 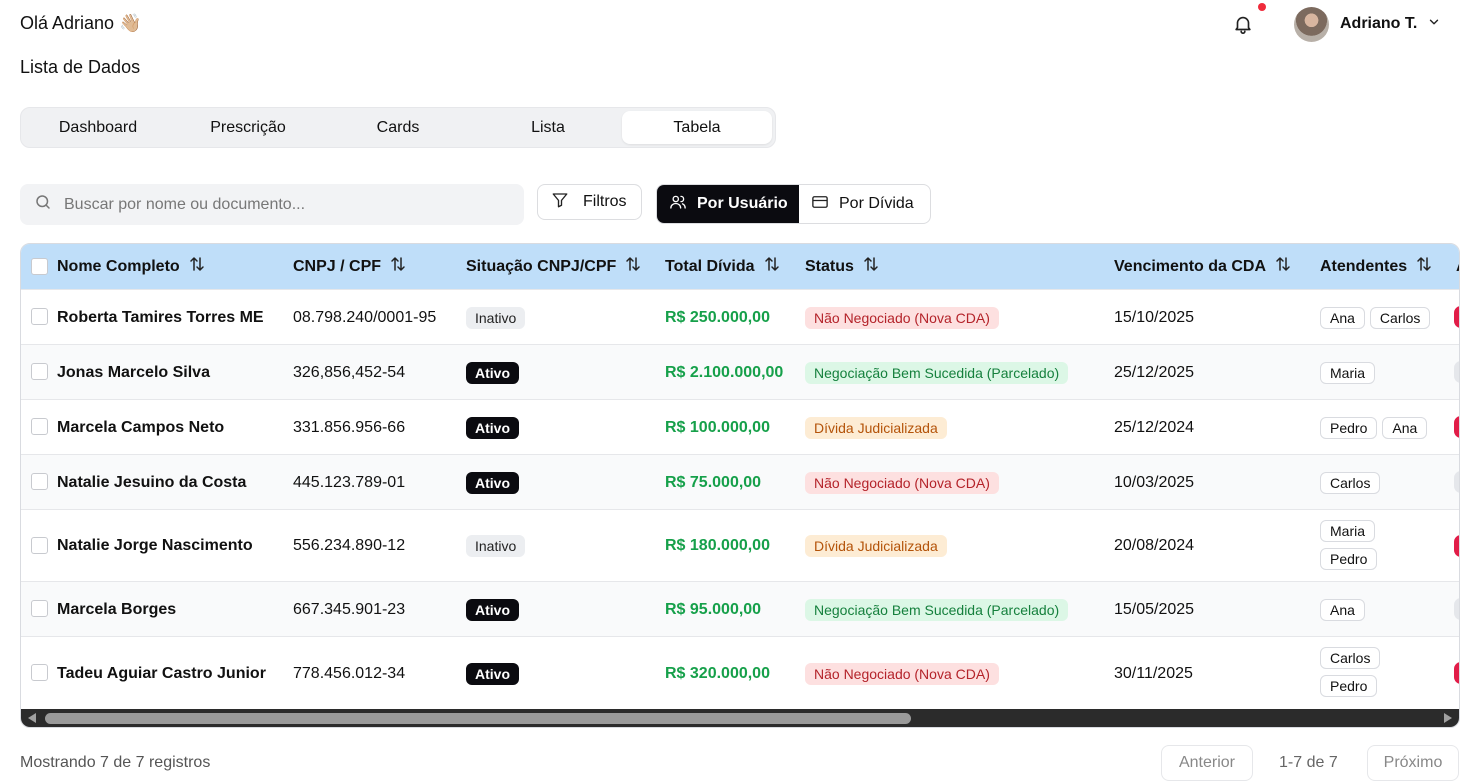 I want to click on tab-tabela: Tabela, so click(x=697, y=127).